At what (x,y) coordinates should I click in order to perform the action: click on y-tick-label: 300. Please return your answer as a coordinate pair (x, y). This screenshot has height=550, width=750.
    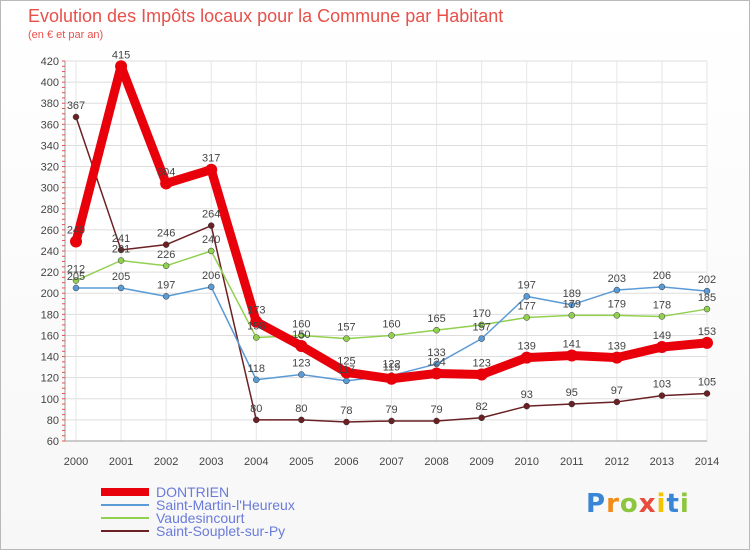
    Looking at the image, I should click on (50, 189).